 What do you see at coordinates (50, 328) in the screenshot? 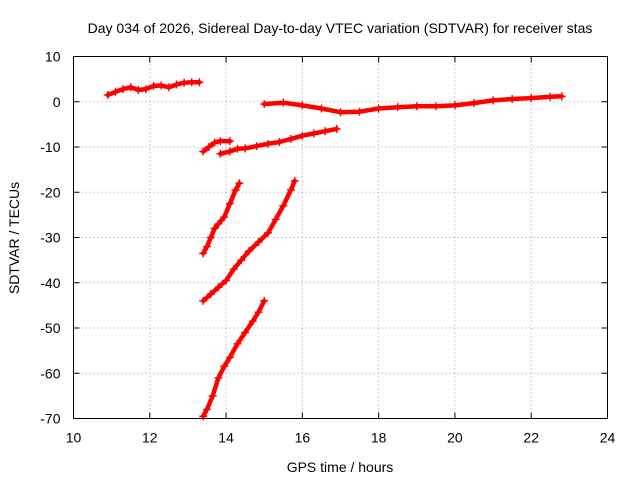
I see `y-tick-label: -50` at bounding box center [50, 328].